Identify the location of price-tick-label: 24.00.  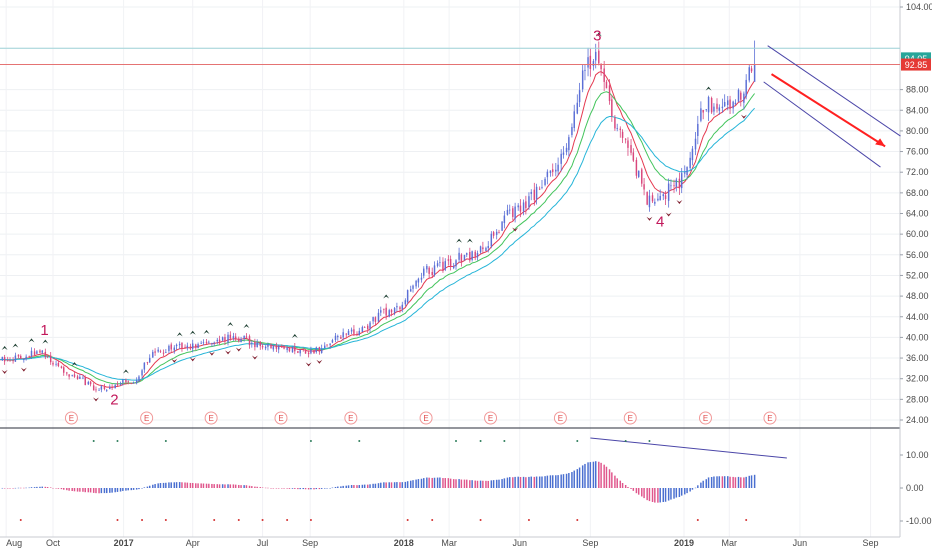
(917, 420).